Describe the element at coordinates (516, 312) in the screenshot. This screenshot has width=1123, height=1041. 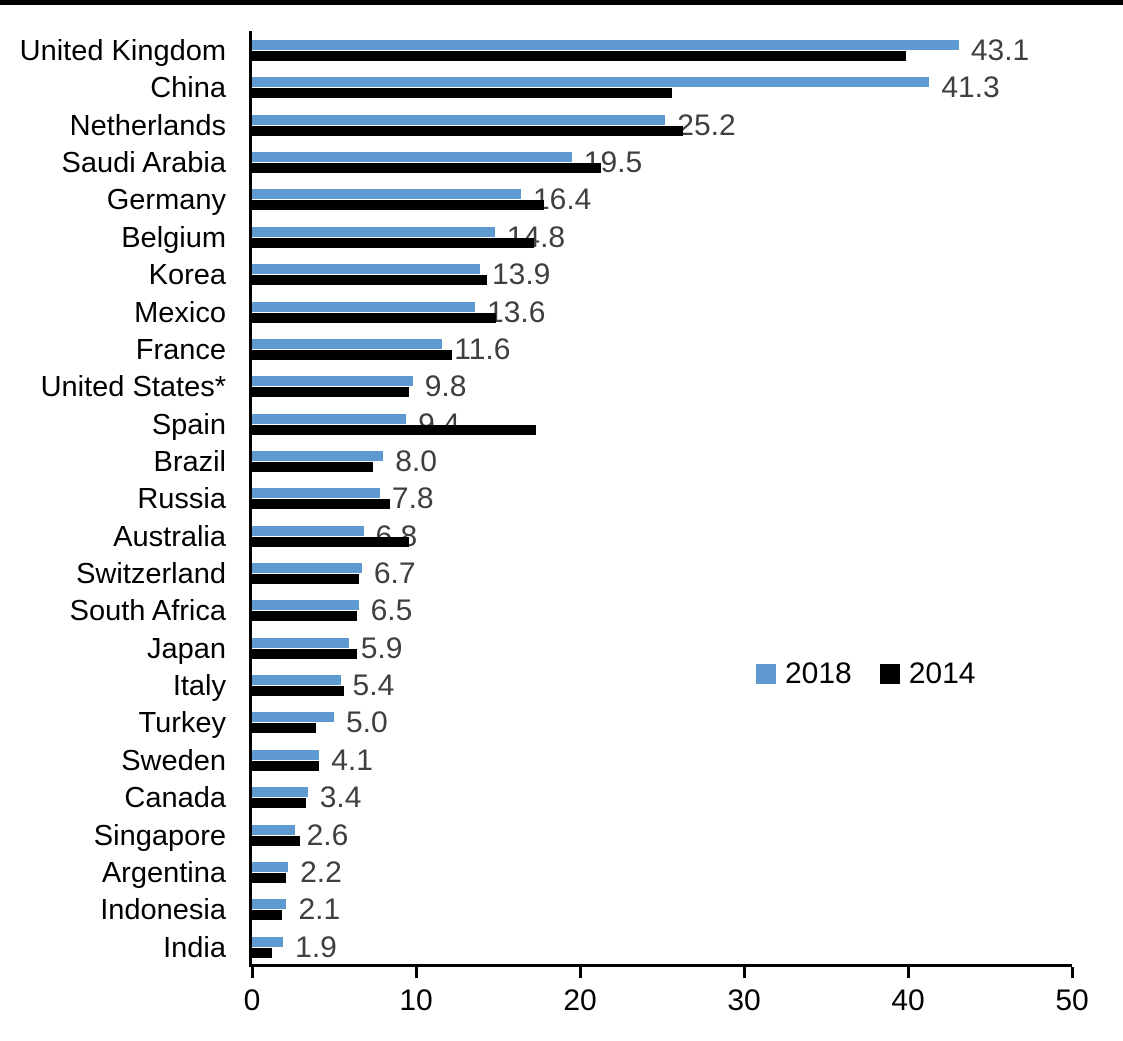
I see `data-label: 13.6` at that location.